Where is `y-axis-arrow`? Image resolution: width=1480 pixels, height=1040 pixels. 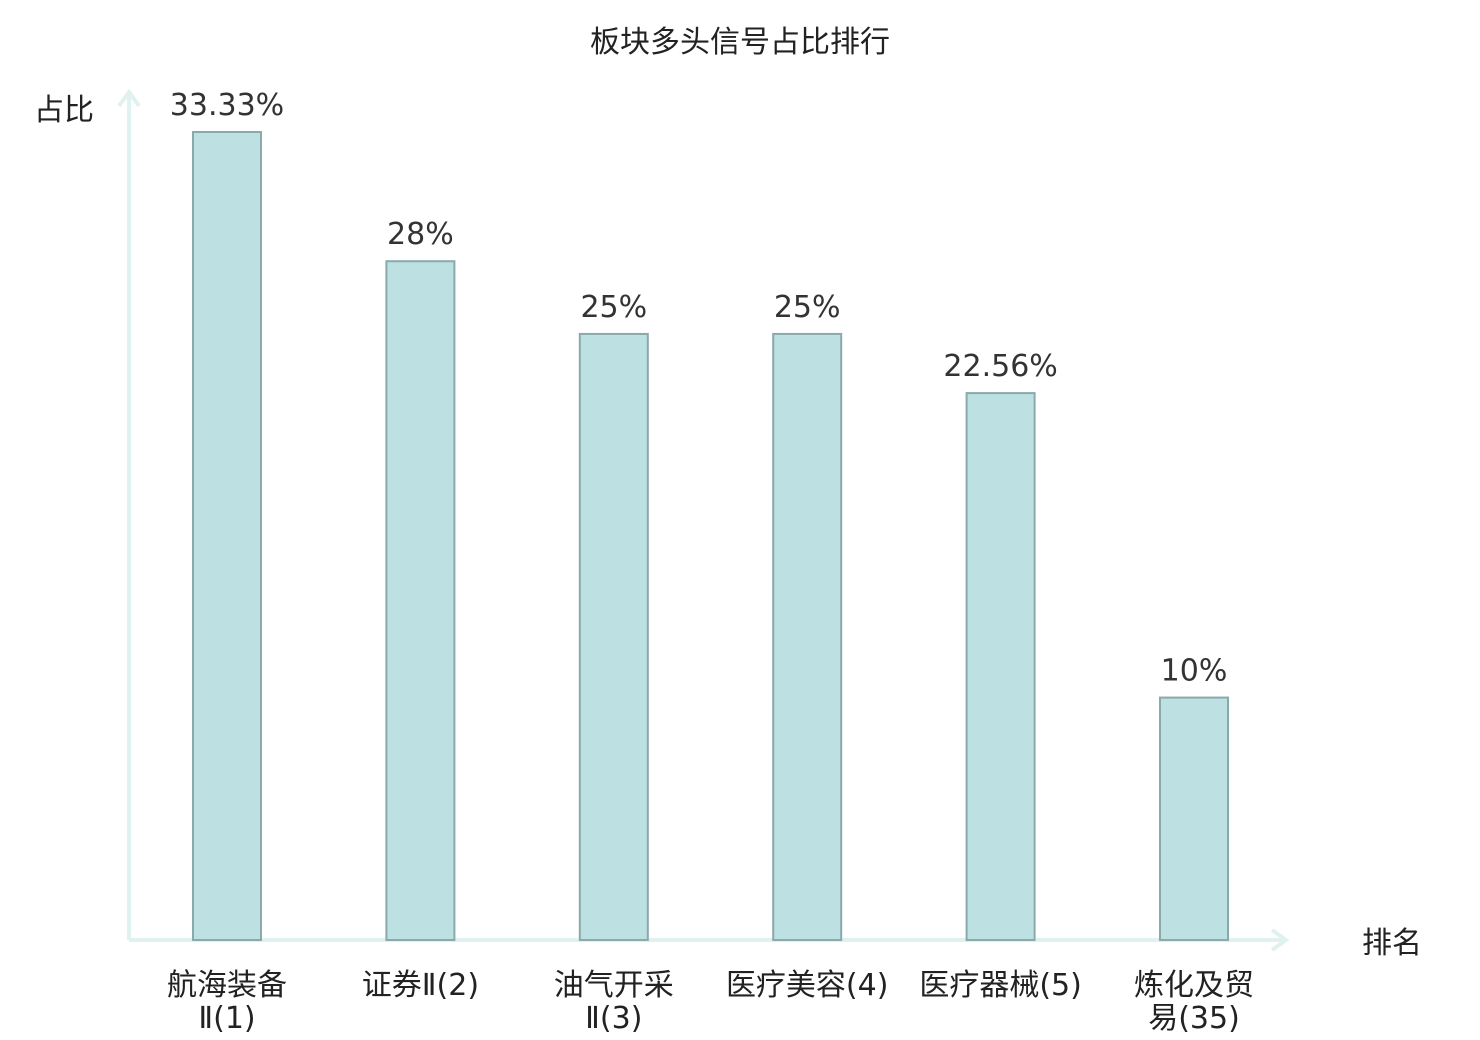 y-axis-arrow is located at coordinates (129, 98).